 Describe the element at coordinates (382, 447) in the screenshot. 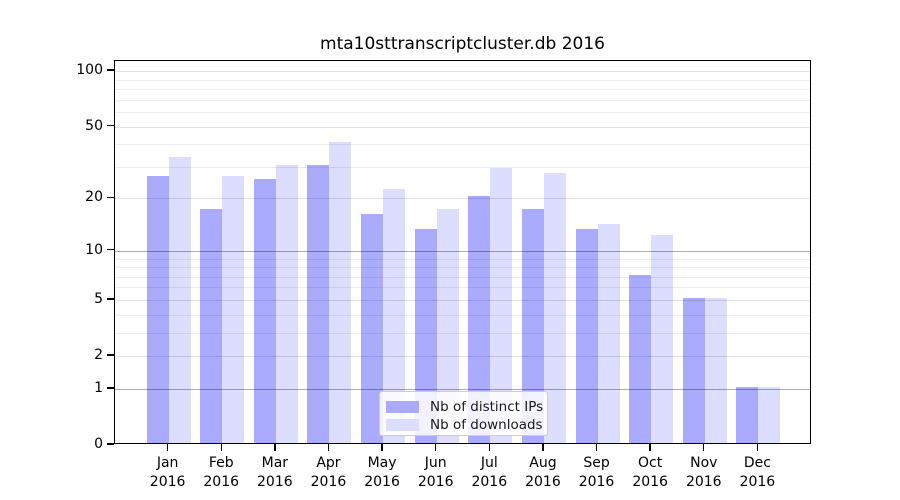

I see `x-tick-may` at that location.